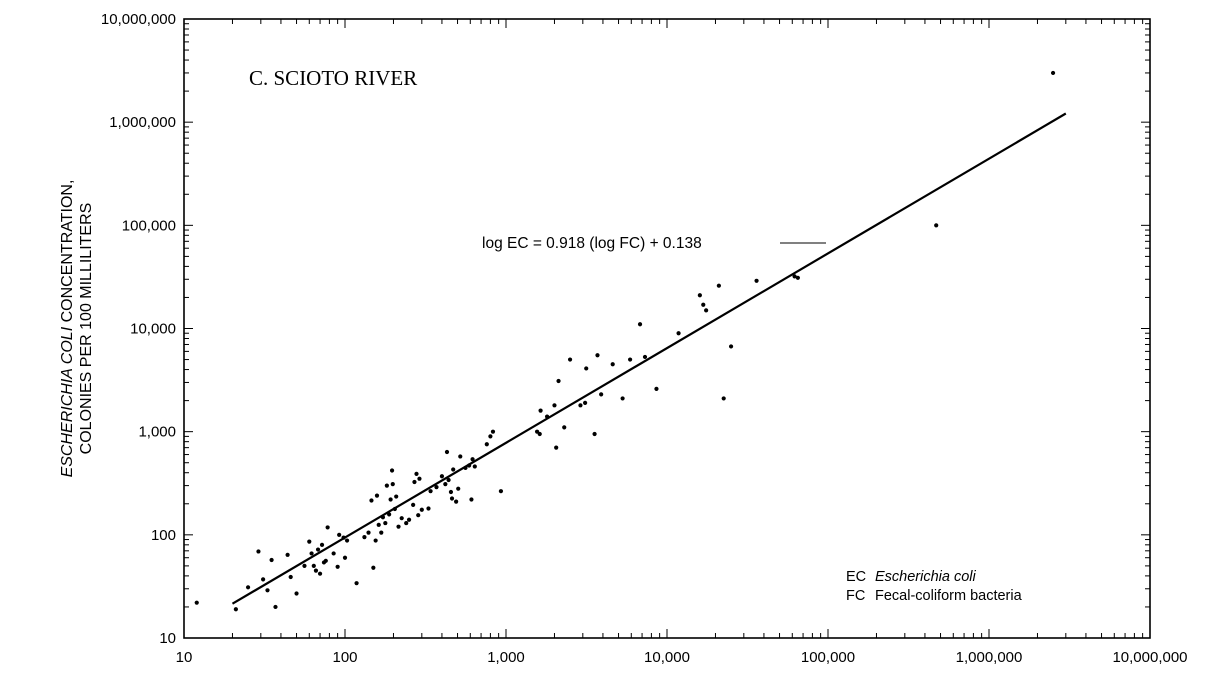  Describe the element at coordinates (86, 329) in the screenshot. I see `y-axis-label-text: COLONIES PER 100 MILLILITERS` at that location.